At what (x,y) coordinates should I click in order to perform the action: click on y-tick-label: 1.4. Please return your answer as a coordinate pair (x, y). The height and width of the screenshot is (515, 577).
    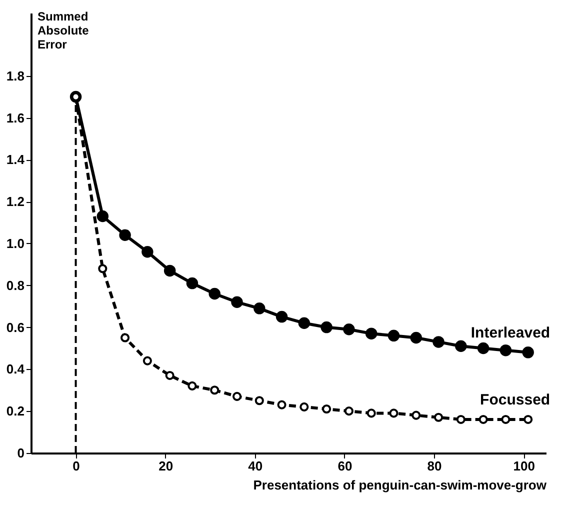
    Looking at the image, I should click on (16, 160).